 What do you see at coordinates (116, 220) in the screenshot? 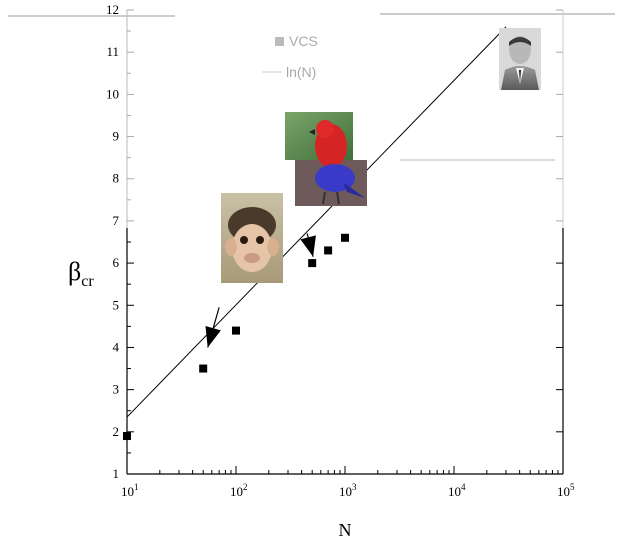
I see `y-tick-label: 7` at bounding box center [116, 220].